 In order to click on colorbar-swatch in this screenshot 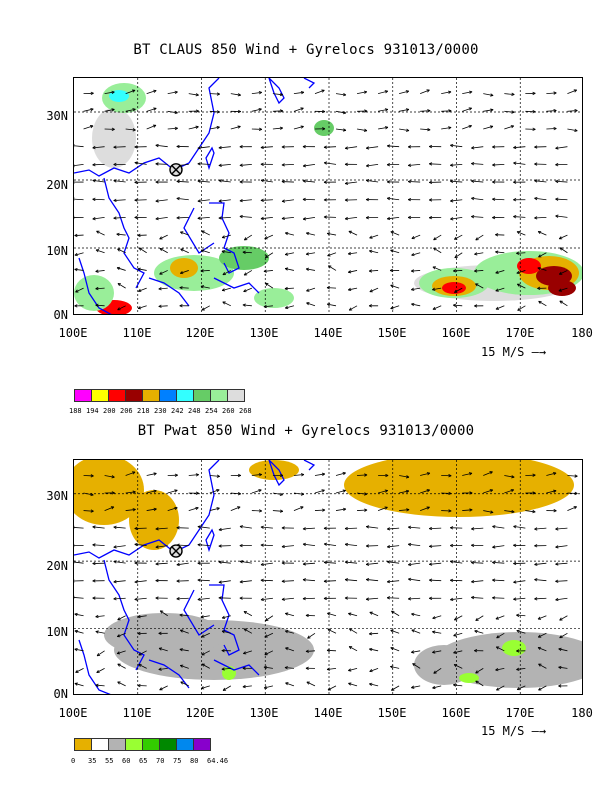, I will do `click(151, 744)`.